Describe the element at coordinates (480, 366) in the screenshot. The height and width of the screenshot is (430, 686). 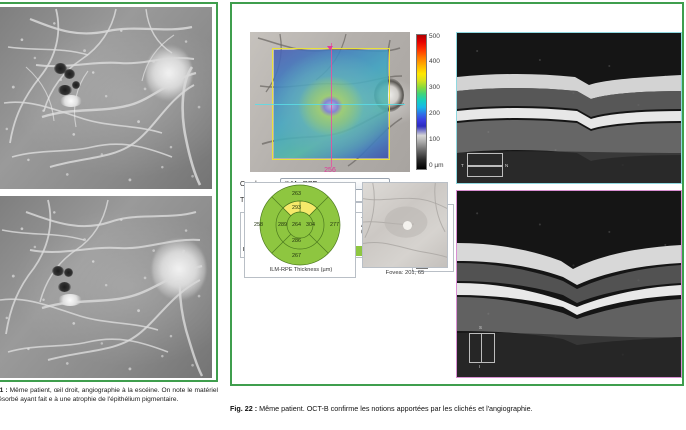
I see `marker-label-inferior: I` at that location.